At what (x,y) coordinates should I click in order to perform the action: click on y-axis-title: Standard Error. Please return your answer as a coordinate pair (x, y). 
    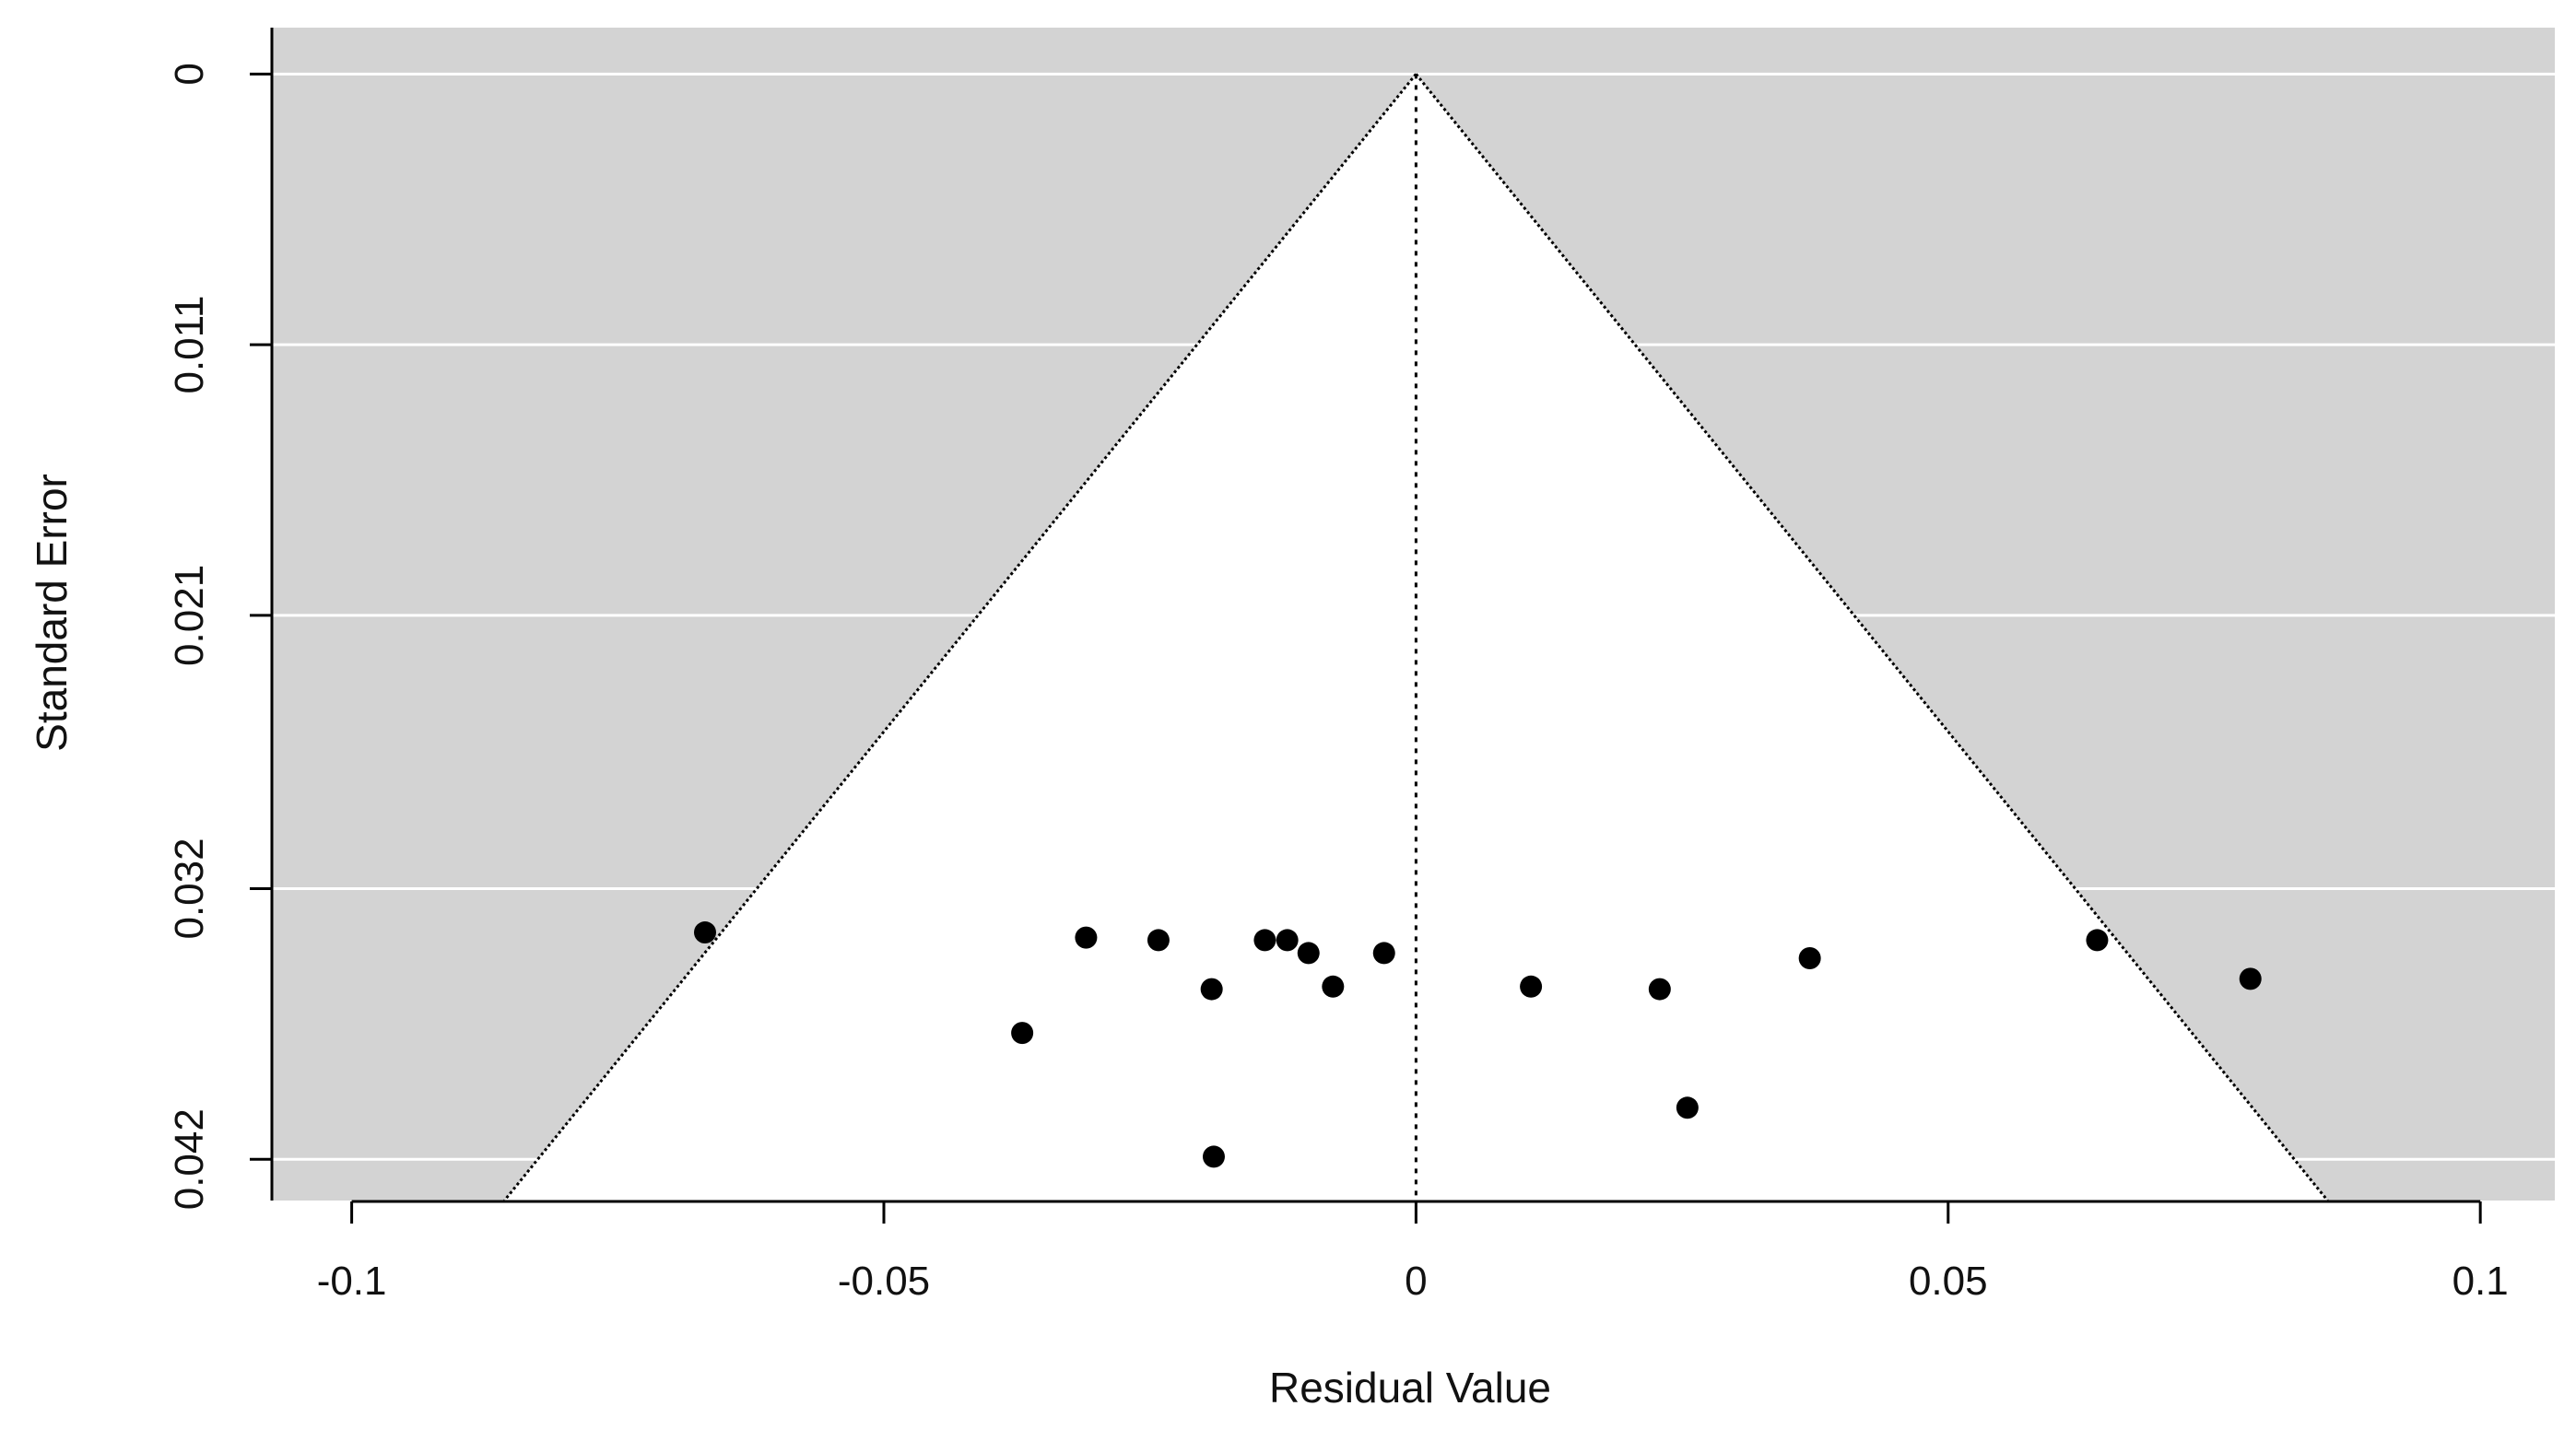
    Looking at the image, I should click on (52, 613).